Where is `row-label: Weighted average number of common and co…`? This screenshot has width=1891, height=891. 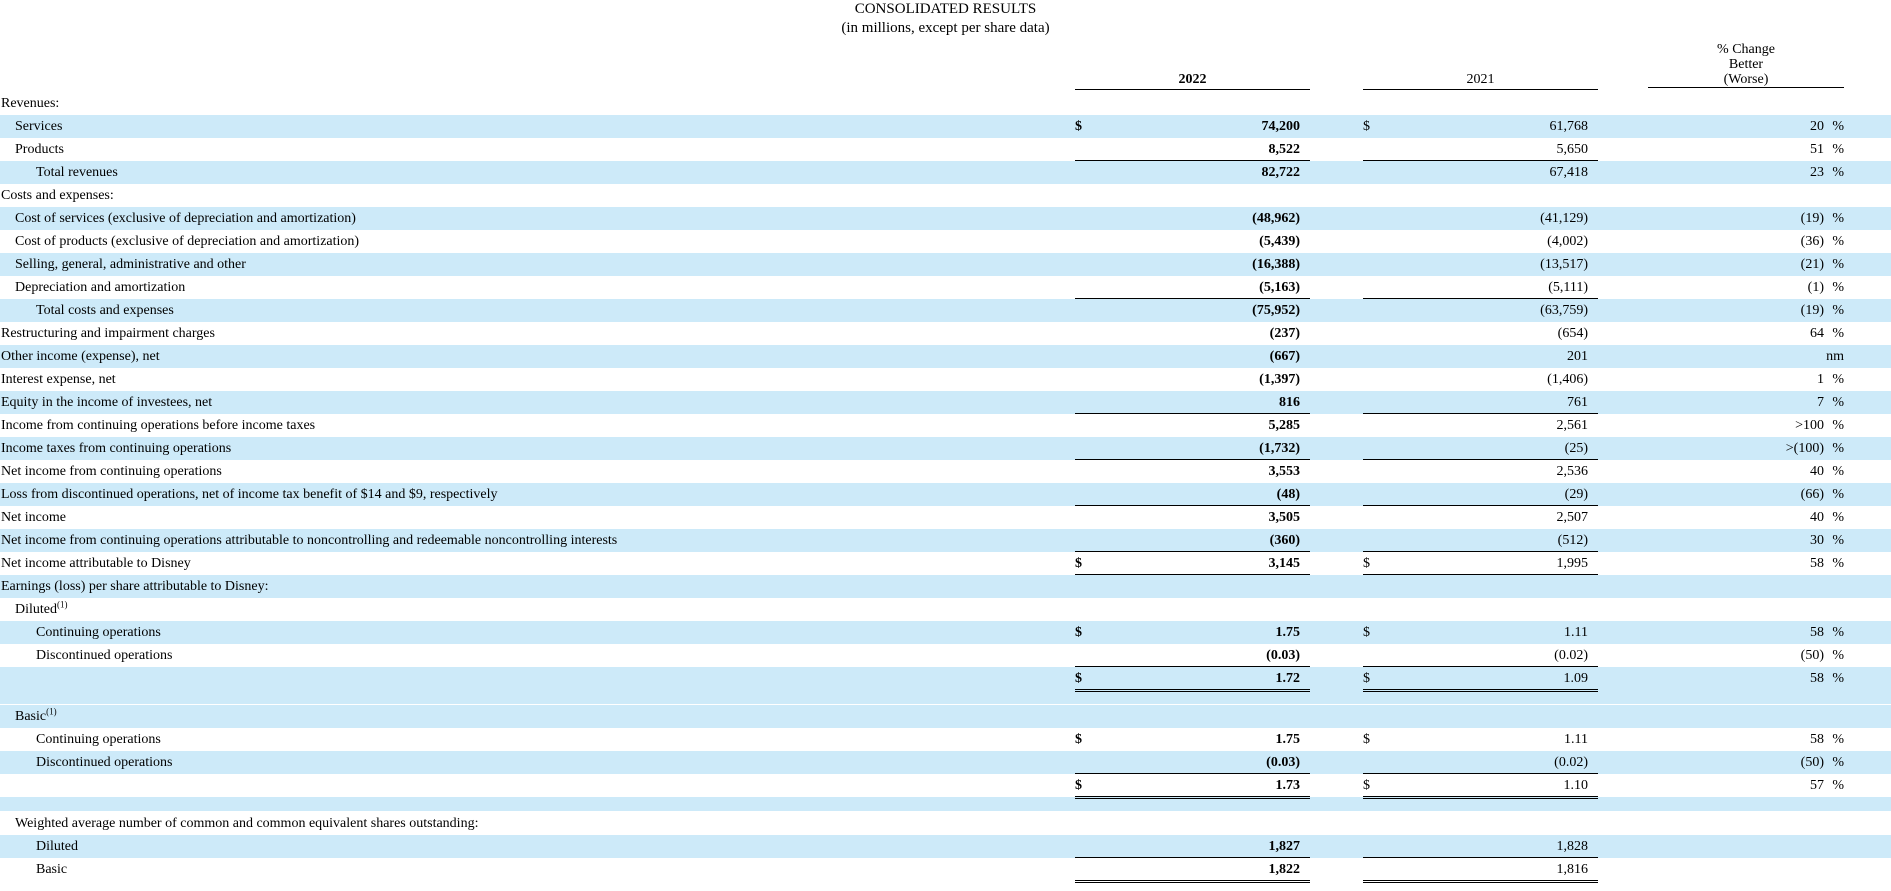
row-label: Weighted average number of common and co… is located at coordinates (247, 823).